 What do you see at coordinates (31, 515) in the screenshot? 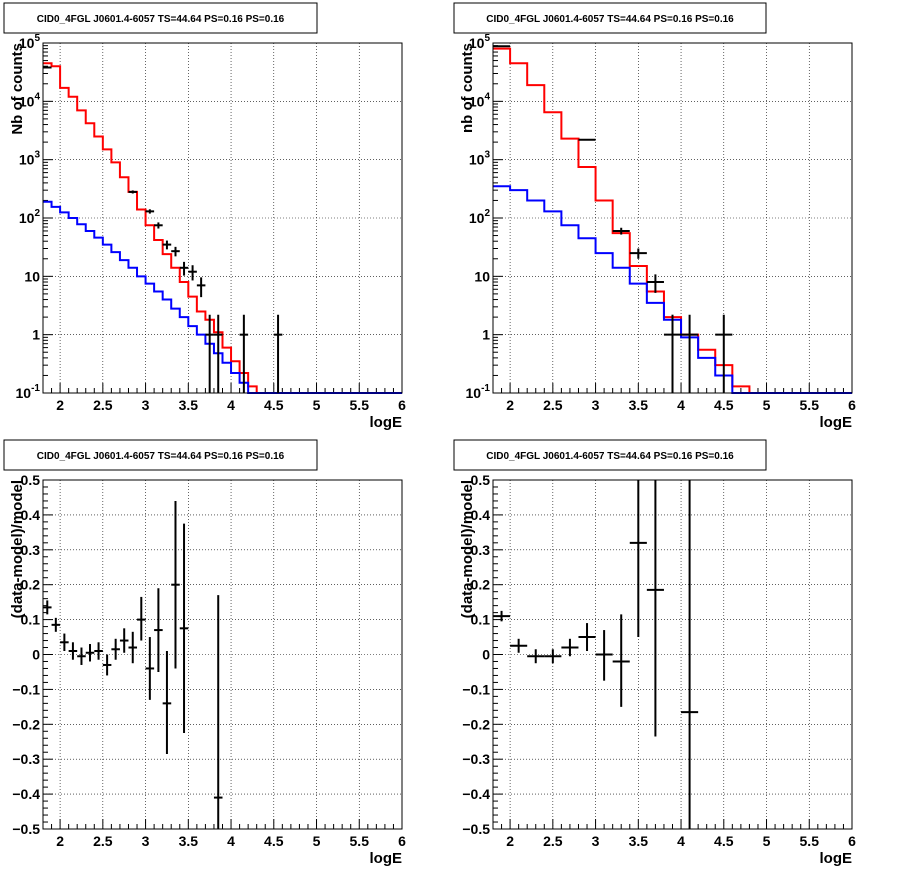
I see `y-tick-label: 0.4` at bounding box center [31, 515].